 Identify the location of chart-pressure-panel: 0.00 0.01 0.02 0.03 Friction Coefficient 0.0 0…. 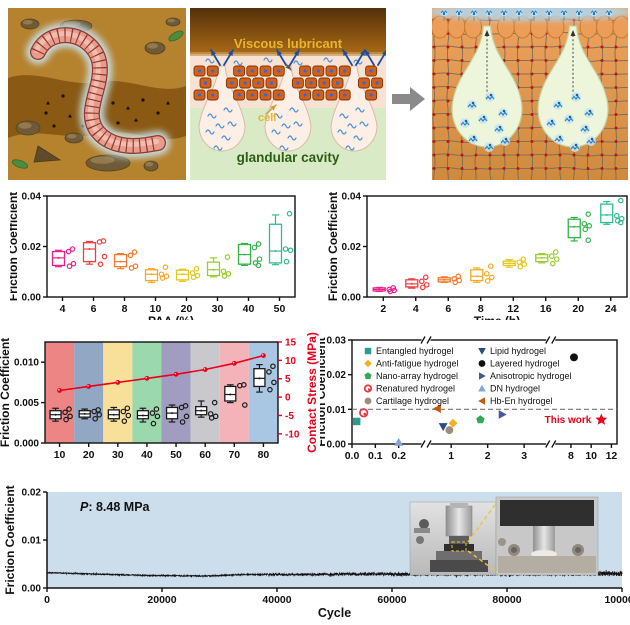
(475, 391).